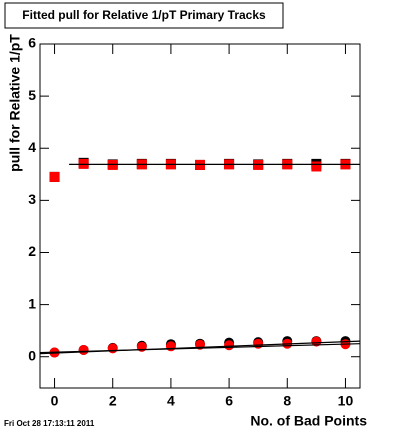 Image resolution: width=400 pixels, height=433 pixels. I want to click on y-axis-label: pull for Relative 1/pT, so click(15, 103).